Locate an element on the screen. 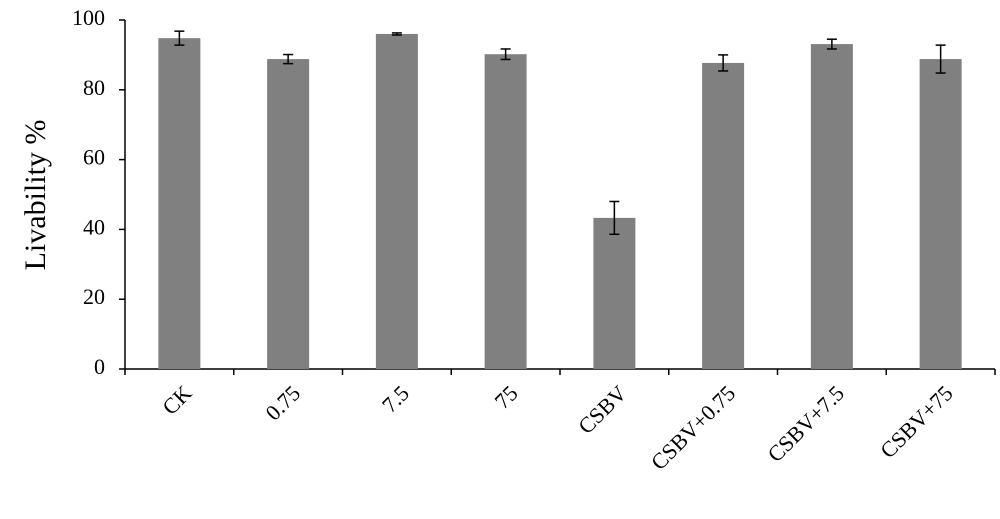 This screenshot has height=519, width=1000. y-tick-label: 80 is located at coordinates (94, 87).